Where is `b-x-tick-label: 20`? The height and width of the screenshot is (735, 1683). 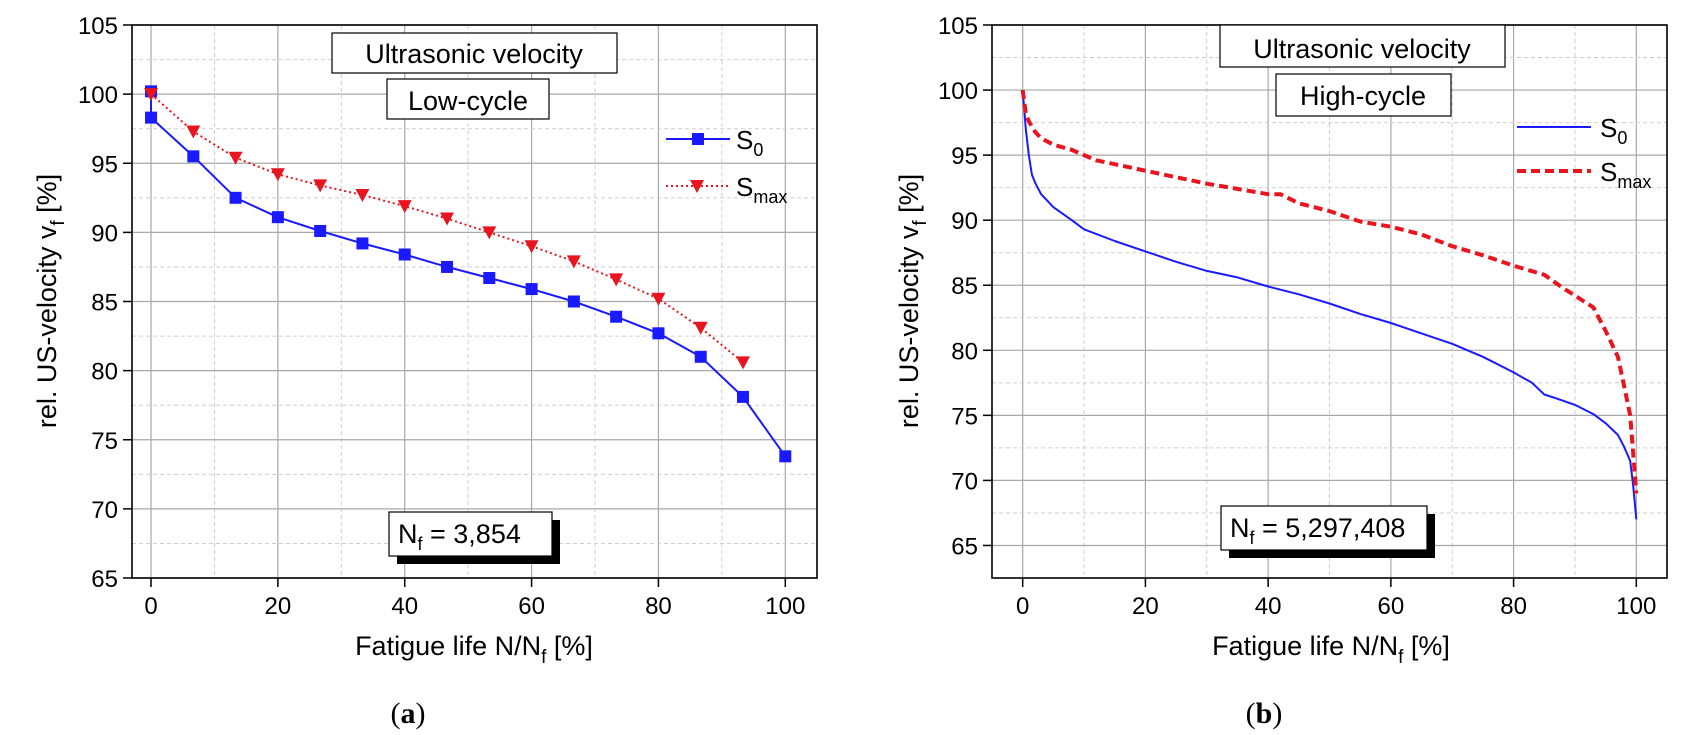 b-x-tick-label: 20 is located at coordinates (1145, 606).